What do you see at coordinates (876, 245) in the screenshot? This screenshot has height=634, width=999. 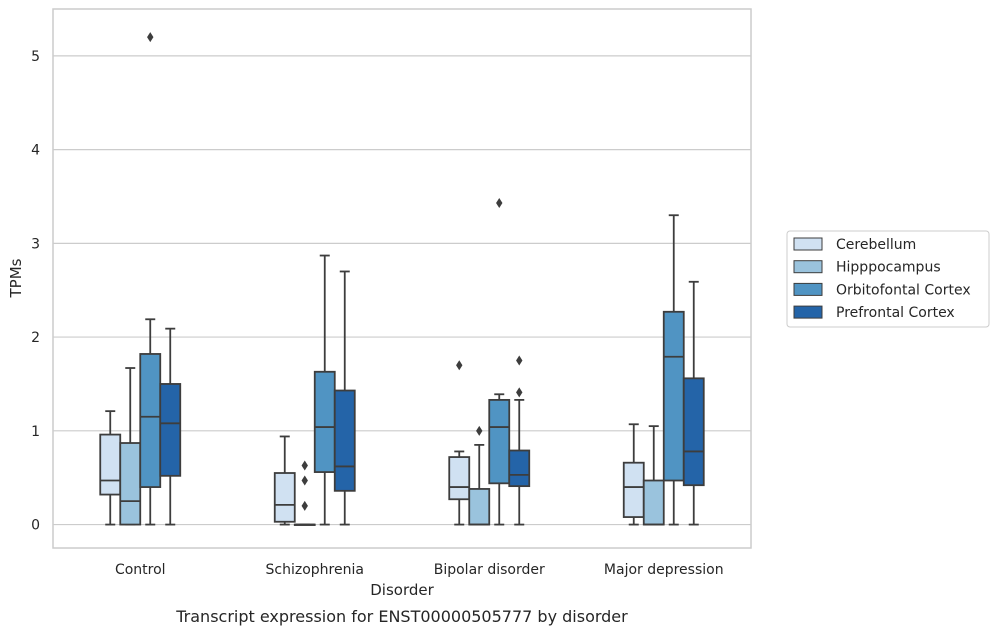 I see `legend-label: Cerebellum` at bounding box center [876, 245].